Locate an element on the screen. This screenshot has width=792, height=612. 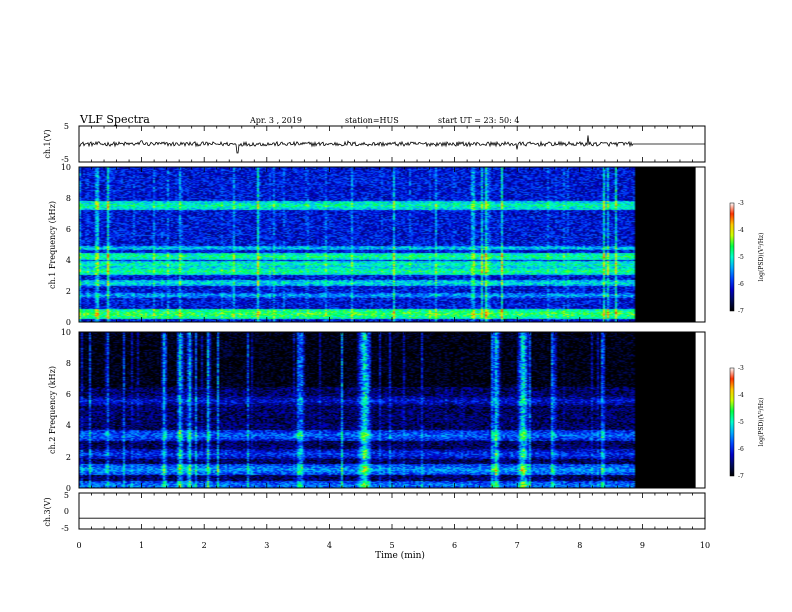
ch2-freq-tick-2: 2 is located at coordinates (68, 457).